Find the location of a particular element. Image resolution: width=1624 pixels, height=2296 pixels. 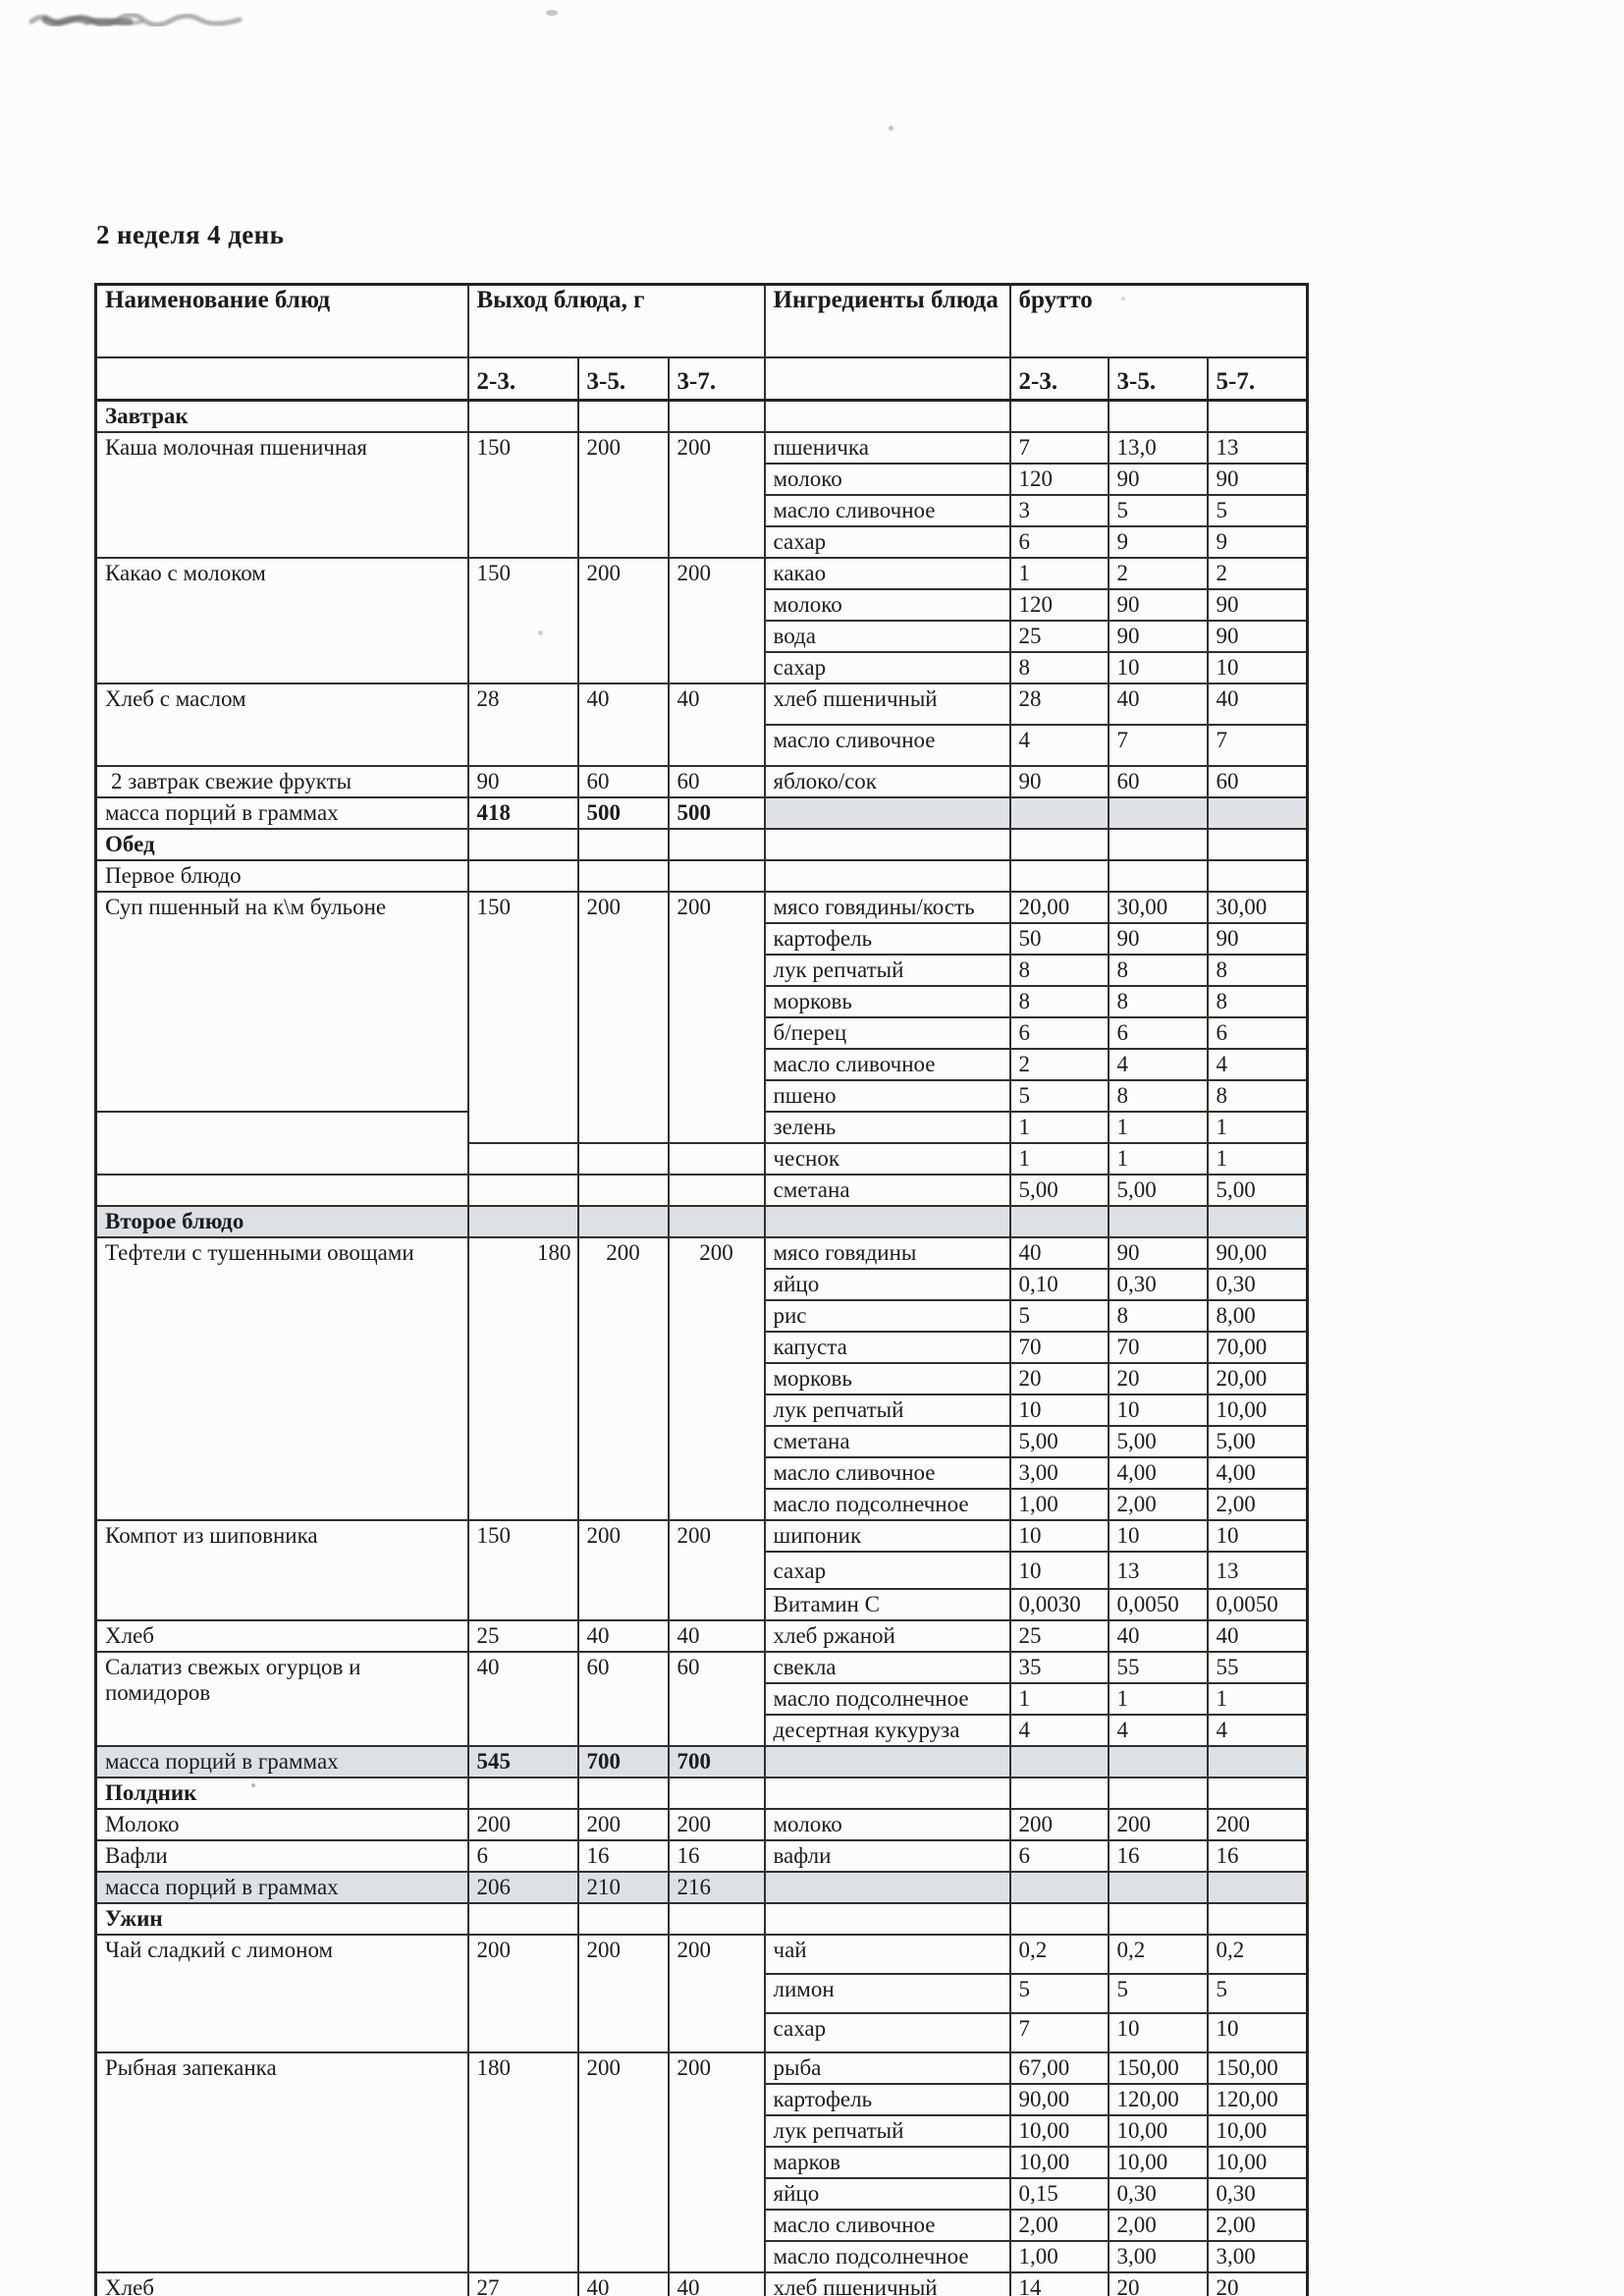

table-row: масло подсолнечное 1,00 2,00 2,00 is located at coordinates (702, 1504).